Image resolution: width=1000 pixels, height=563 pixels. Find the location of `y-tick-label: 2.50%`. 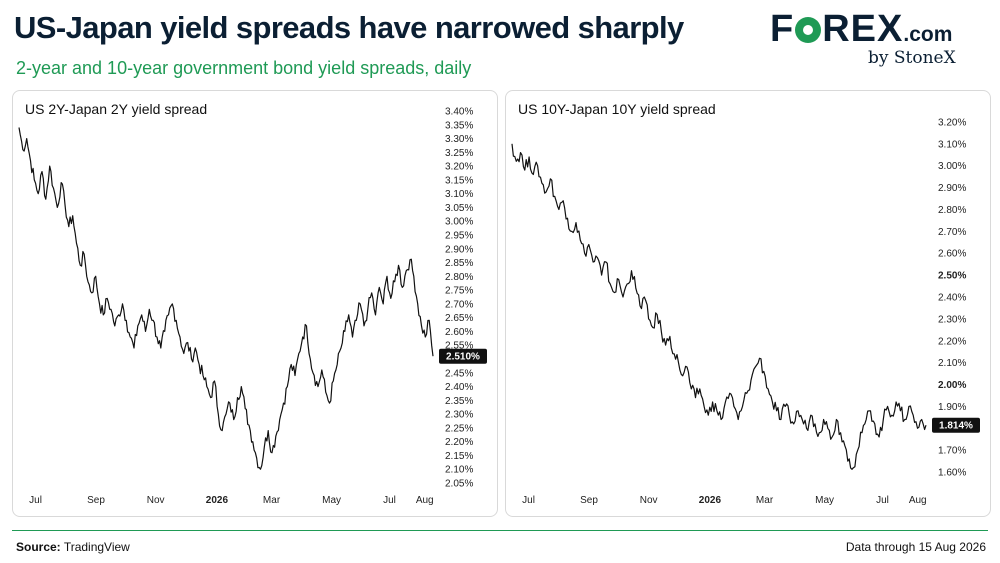

y-tick-label: 2.50% is located at coordinates (952, 276).